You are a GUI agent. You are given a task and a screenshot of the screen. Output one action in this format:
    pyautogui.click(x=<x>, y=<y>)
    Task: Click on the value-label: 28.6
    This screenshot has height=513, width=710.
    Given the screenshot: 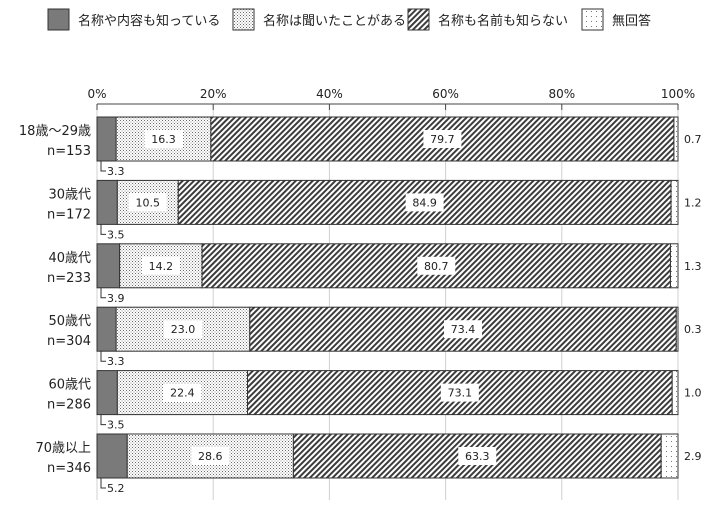 What is the action you would take?
    pyautogui.click(x=210, y=456)
    